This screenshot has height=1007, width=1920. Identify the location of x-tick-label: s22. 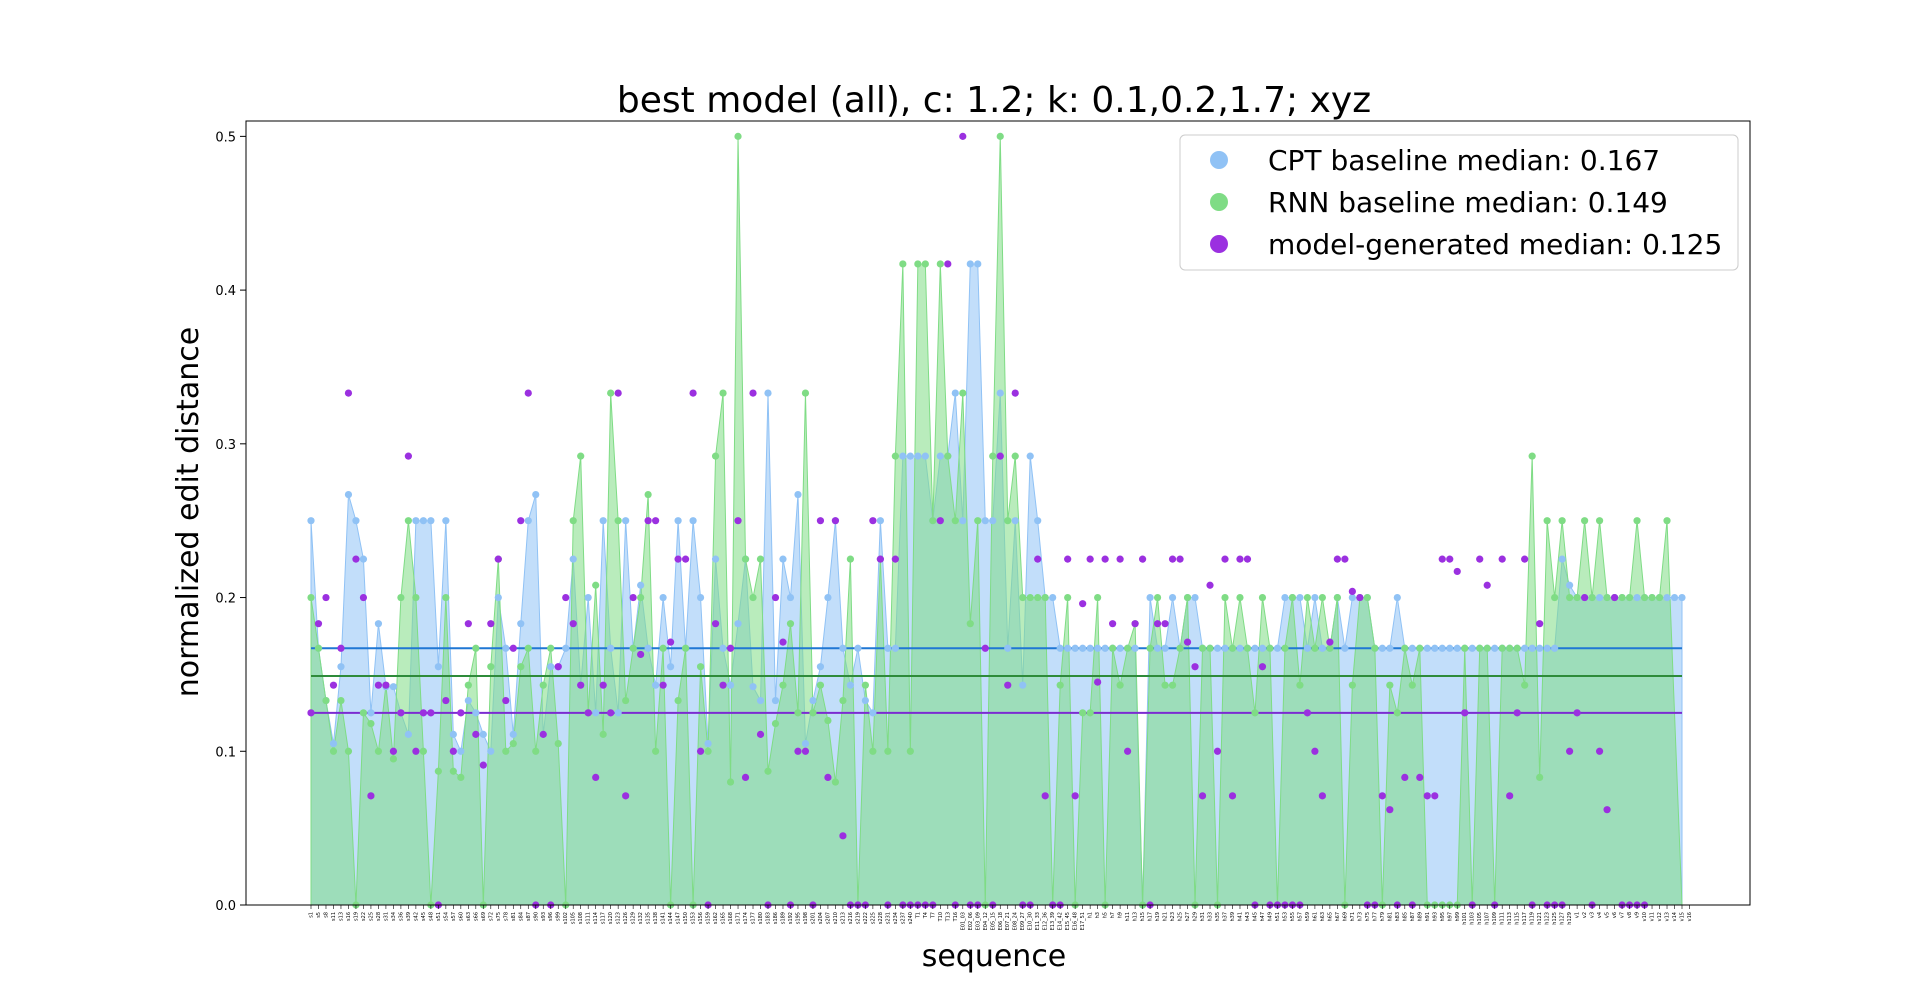
(364, 916).